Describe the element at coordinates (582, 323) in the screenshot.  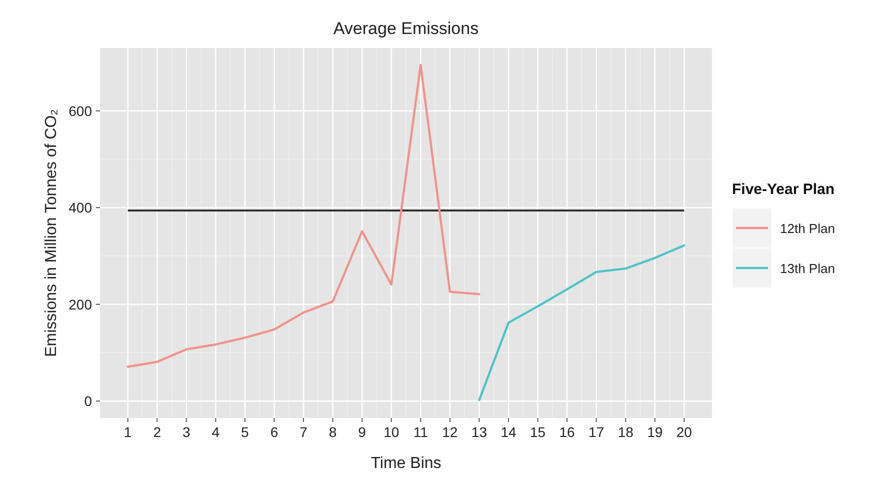
I see `line-series` at that location.